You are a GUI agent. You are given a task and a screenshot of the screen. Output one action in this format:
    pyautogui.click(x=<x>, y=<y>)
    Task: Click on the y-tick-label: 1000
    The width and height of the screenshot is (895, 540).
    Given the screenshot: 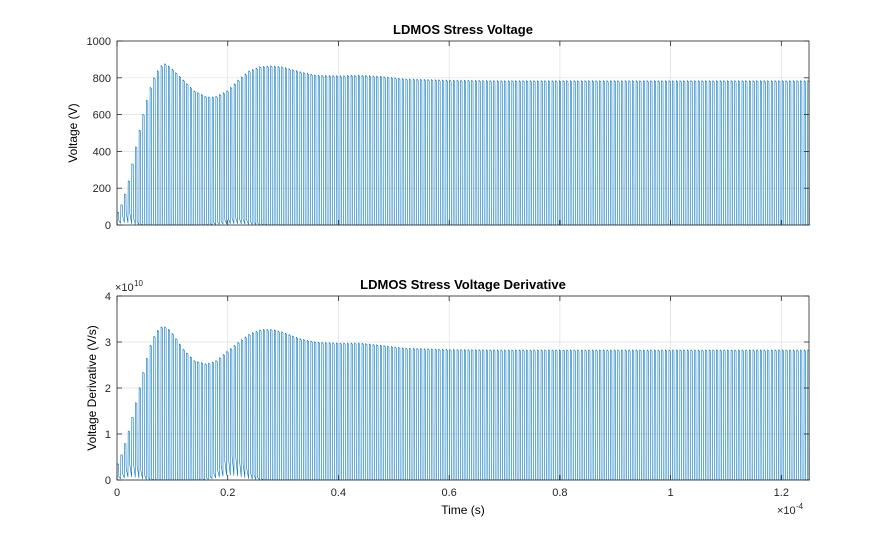 What is the action you would take?
    pyautogui.click(x=99, y=42)
    